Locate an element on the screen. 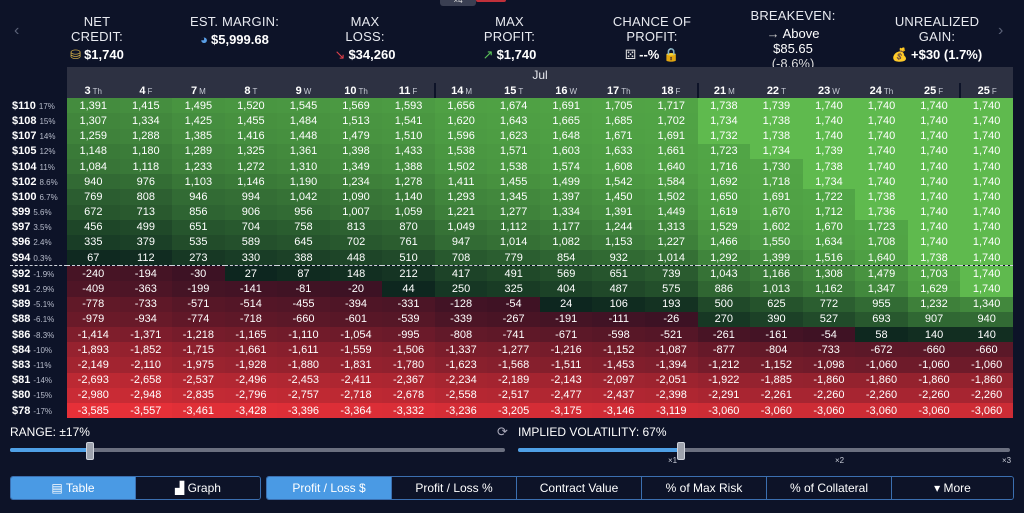 This screenshot has height=513, width=1024. pl-cell: 1,289 is located at coordinates (198, 151).